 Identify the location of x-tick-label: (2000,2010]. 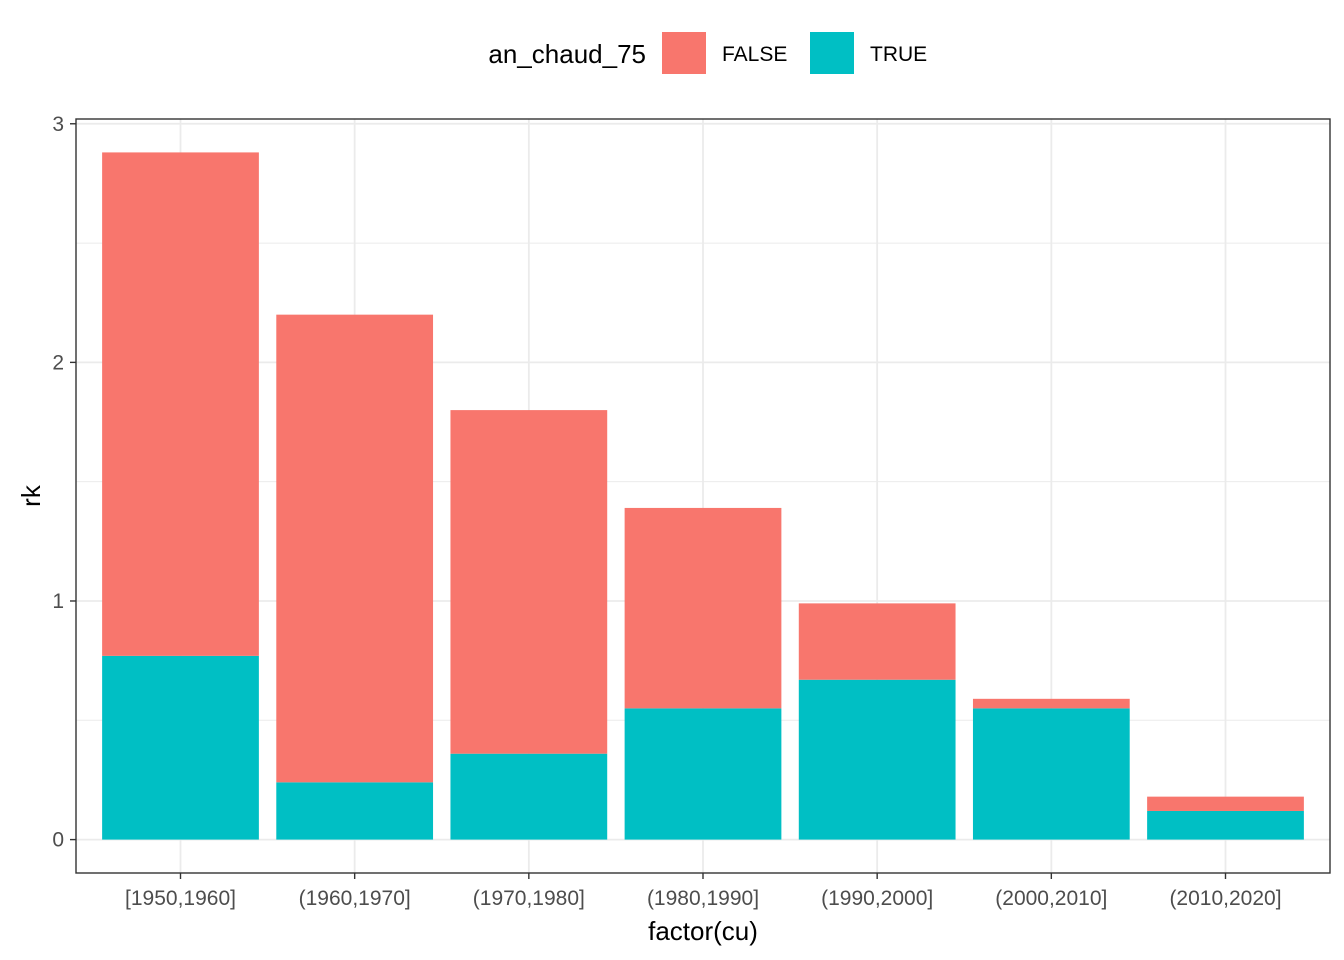
(1051, 898).